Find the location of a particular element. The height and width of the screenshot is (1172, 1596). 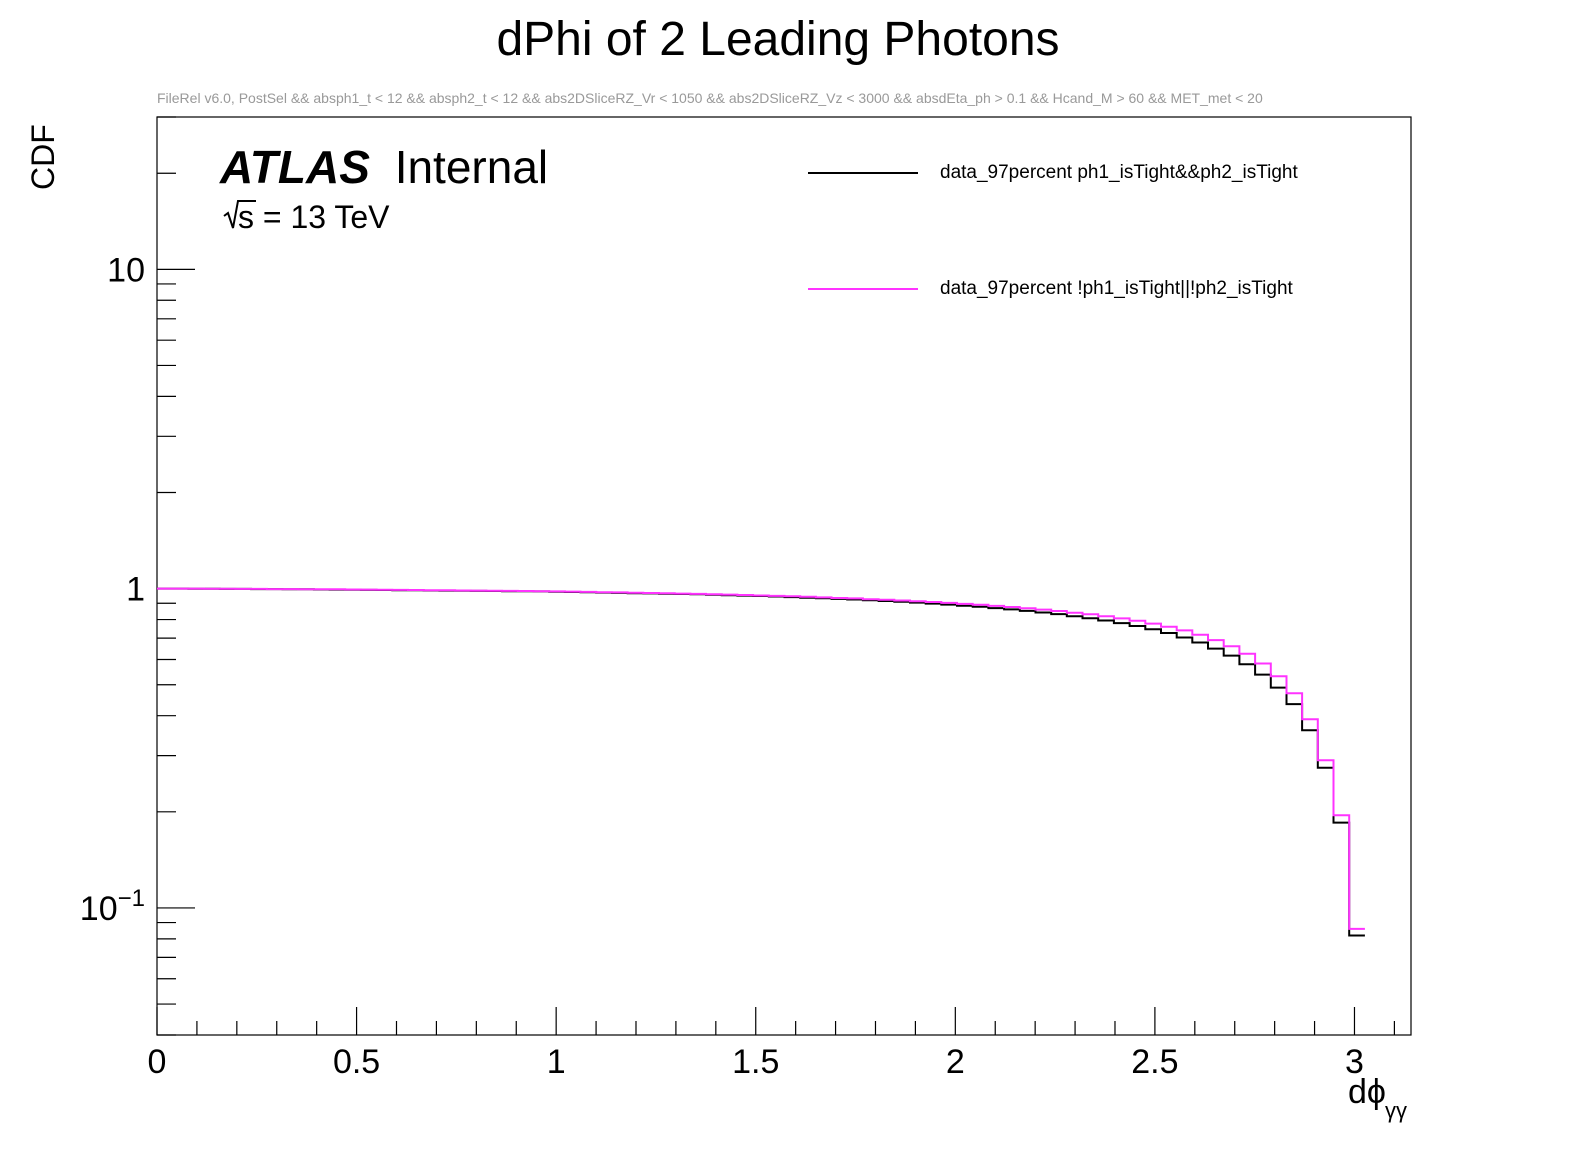

x-tick-label: 1.5 is located at coordinates (755, 1062).